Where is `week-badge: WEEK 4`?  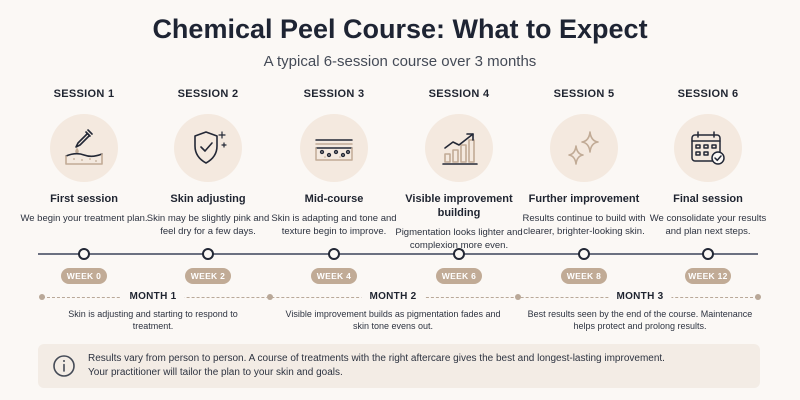 week-badge: WEEK 4 is located at coordinates (334, 276).